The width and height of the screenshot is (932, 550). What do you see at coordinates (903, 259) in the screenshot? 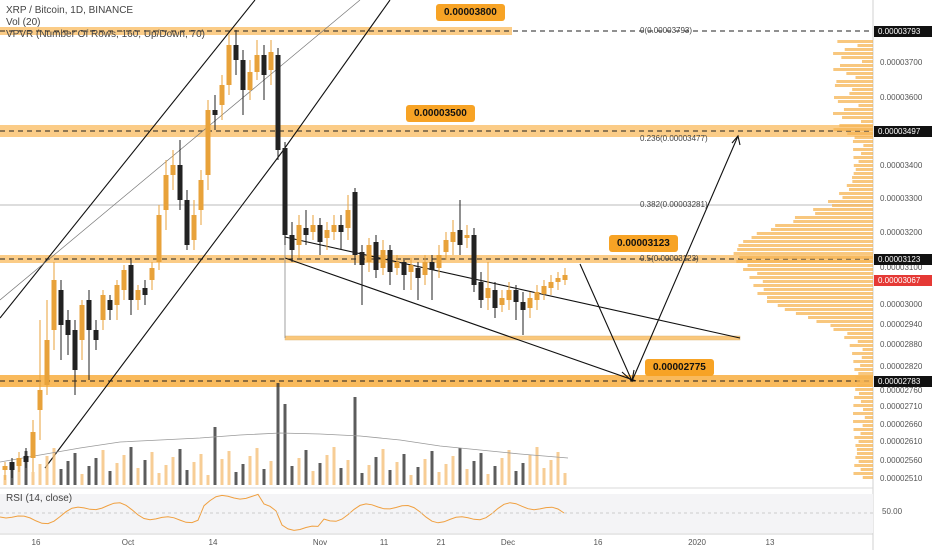
I see `price-badge-3123: 0.00003123` at bounding box center [903, 259].